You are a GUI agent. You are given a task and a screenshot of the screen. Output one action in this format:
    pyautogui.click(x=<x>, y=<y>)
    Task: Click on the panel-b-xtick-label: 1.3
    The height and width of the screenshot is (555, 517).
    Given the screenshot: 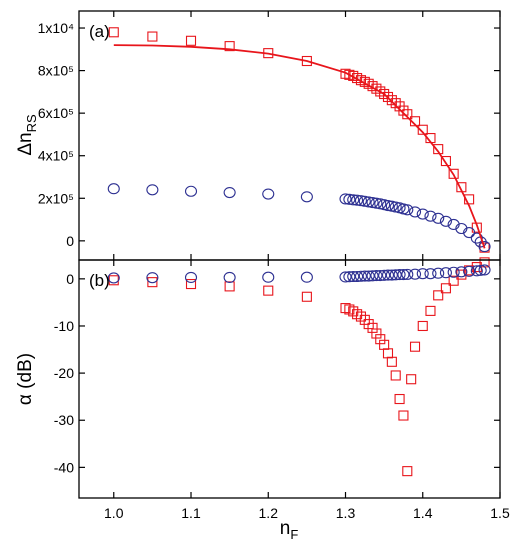 What is the action you would take?
    pyautogui.click(x=346, y=513)
    